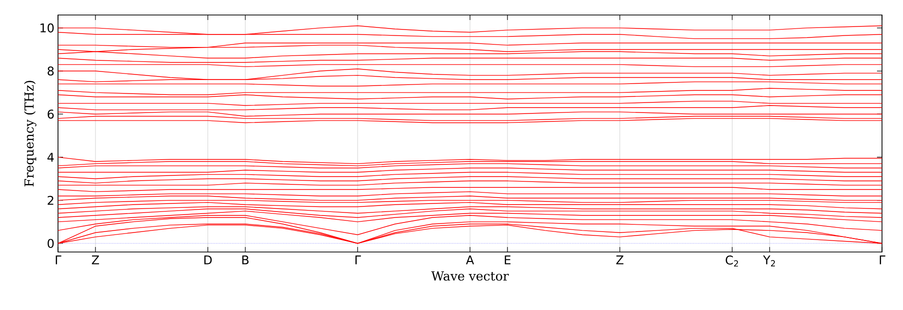 The width and height of the screenshot is (903, 310). What do you see at coordinates (732, 261) in the screenshot?
I see `x-tick-label: C$_{2}$` at bounding box center [732, 261].